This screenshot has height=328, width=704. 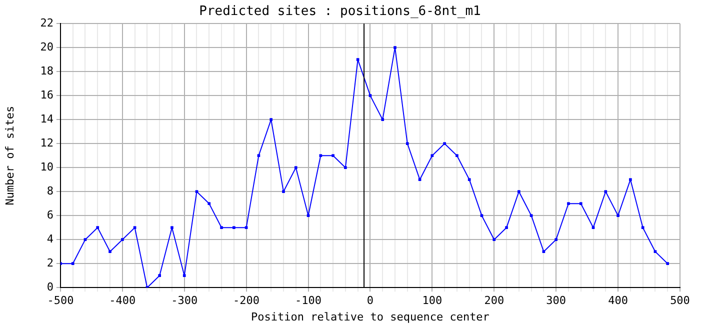 What do you see at coordinates (370, 301) in the screenshot?
I see `x-tick-label: 0` at bounding box center [370, 301].